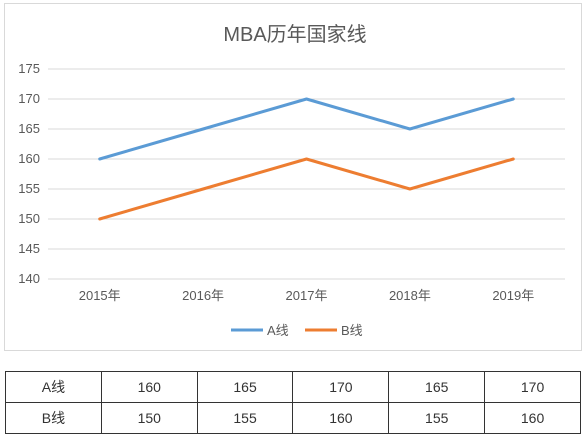 This screenshot has height=437, width=586. I want to click on x-tick-label: 2015年, so click(100, 295).